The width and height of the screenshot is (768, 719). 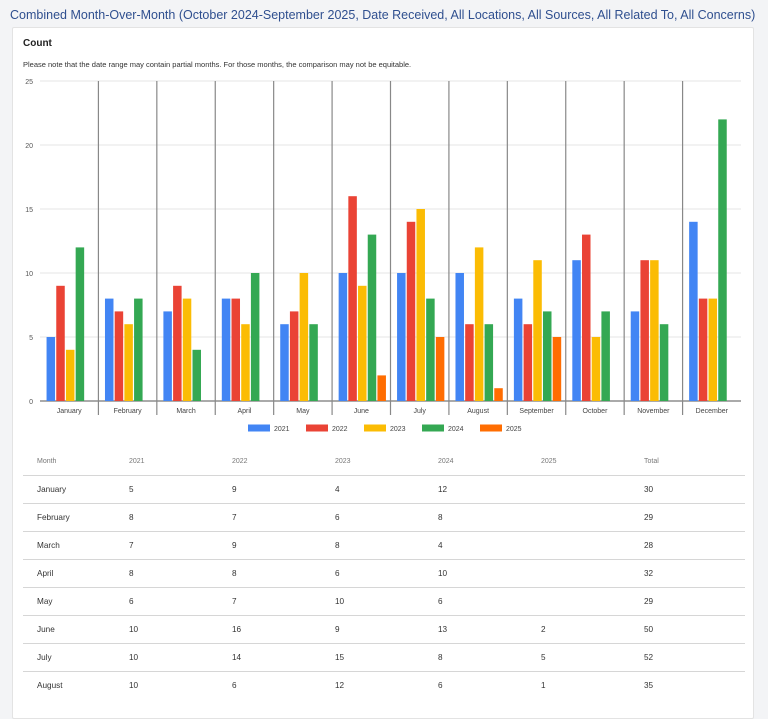 I want to click on cell-month: March, so click(x=69, y=545).